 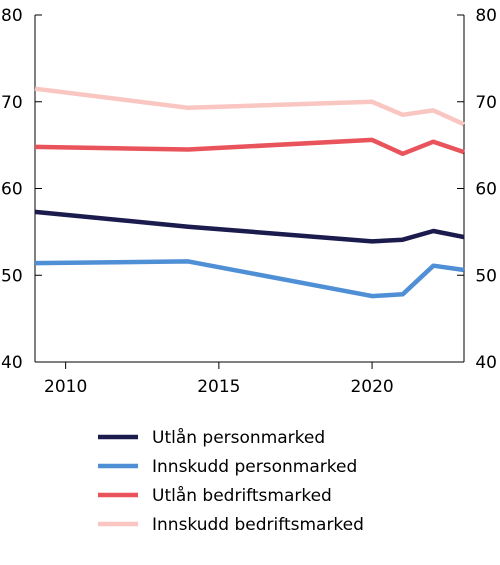 What do you see at coordinates (238, 437) in the screenshot?
I see `legend-label: Utlån personmarked` at bounding box center [238, 437].